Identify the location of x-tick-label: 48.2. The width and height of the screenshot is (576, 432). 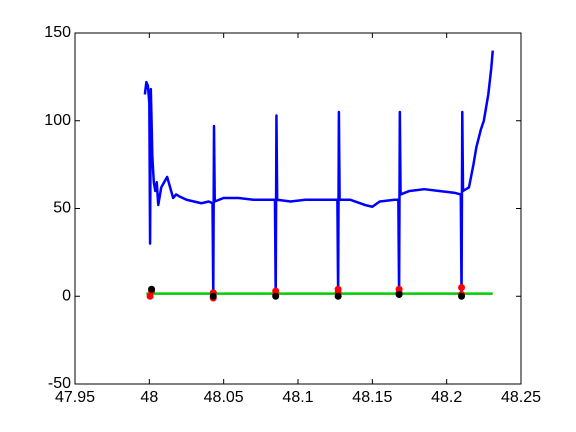
(446, 397).